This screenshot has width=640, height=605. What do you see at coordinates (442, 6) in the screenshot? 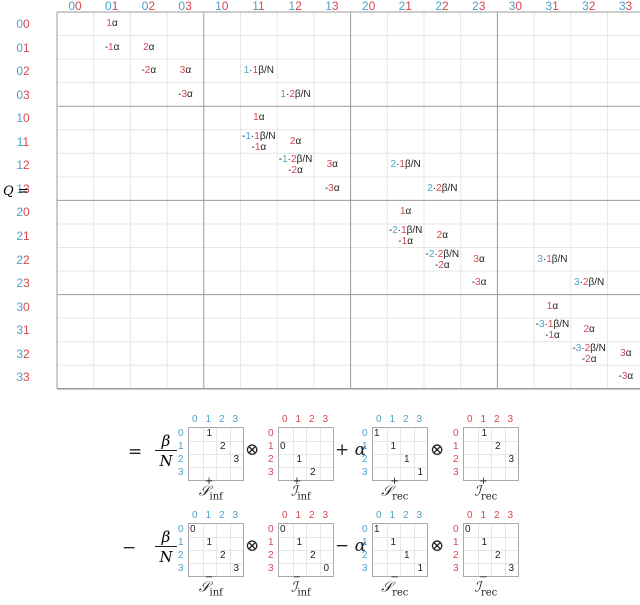
I see `column-label: 22` at bounding box center [442, 6].